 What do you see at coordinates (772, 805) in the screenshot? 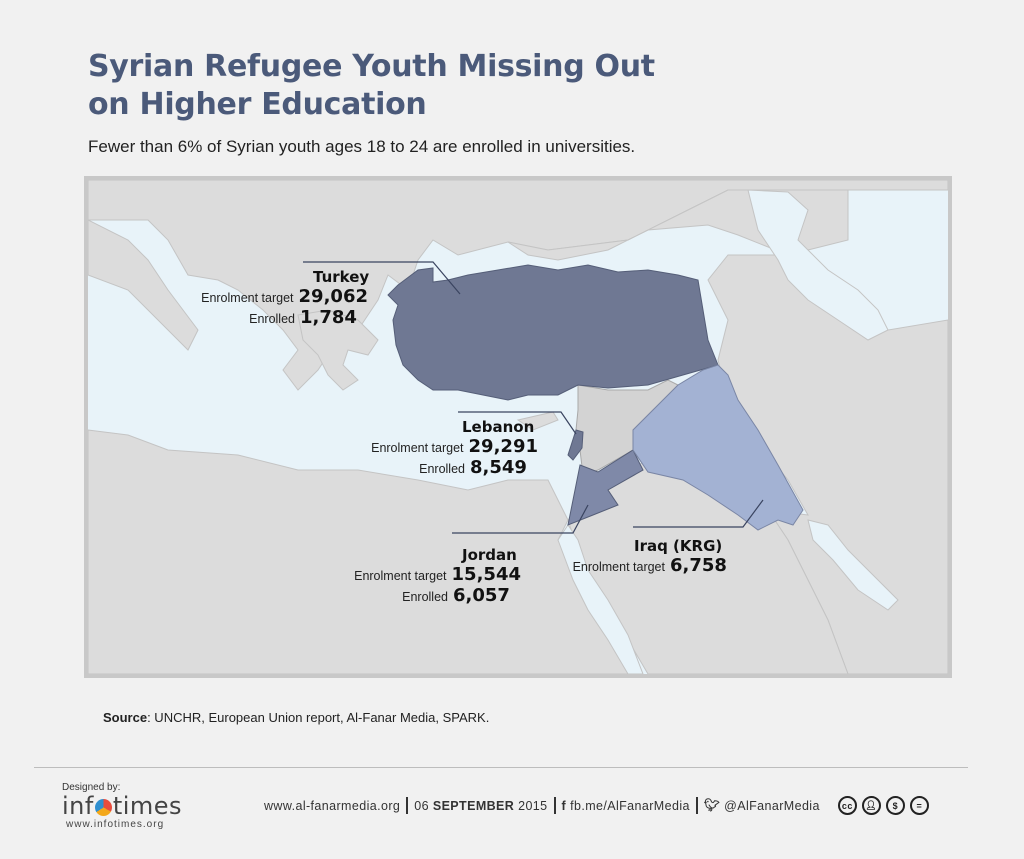
I see `twitter-link: @AlFanarMedia` at bounding box center [772, 805].